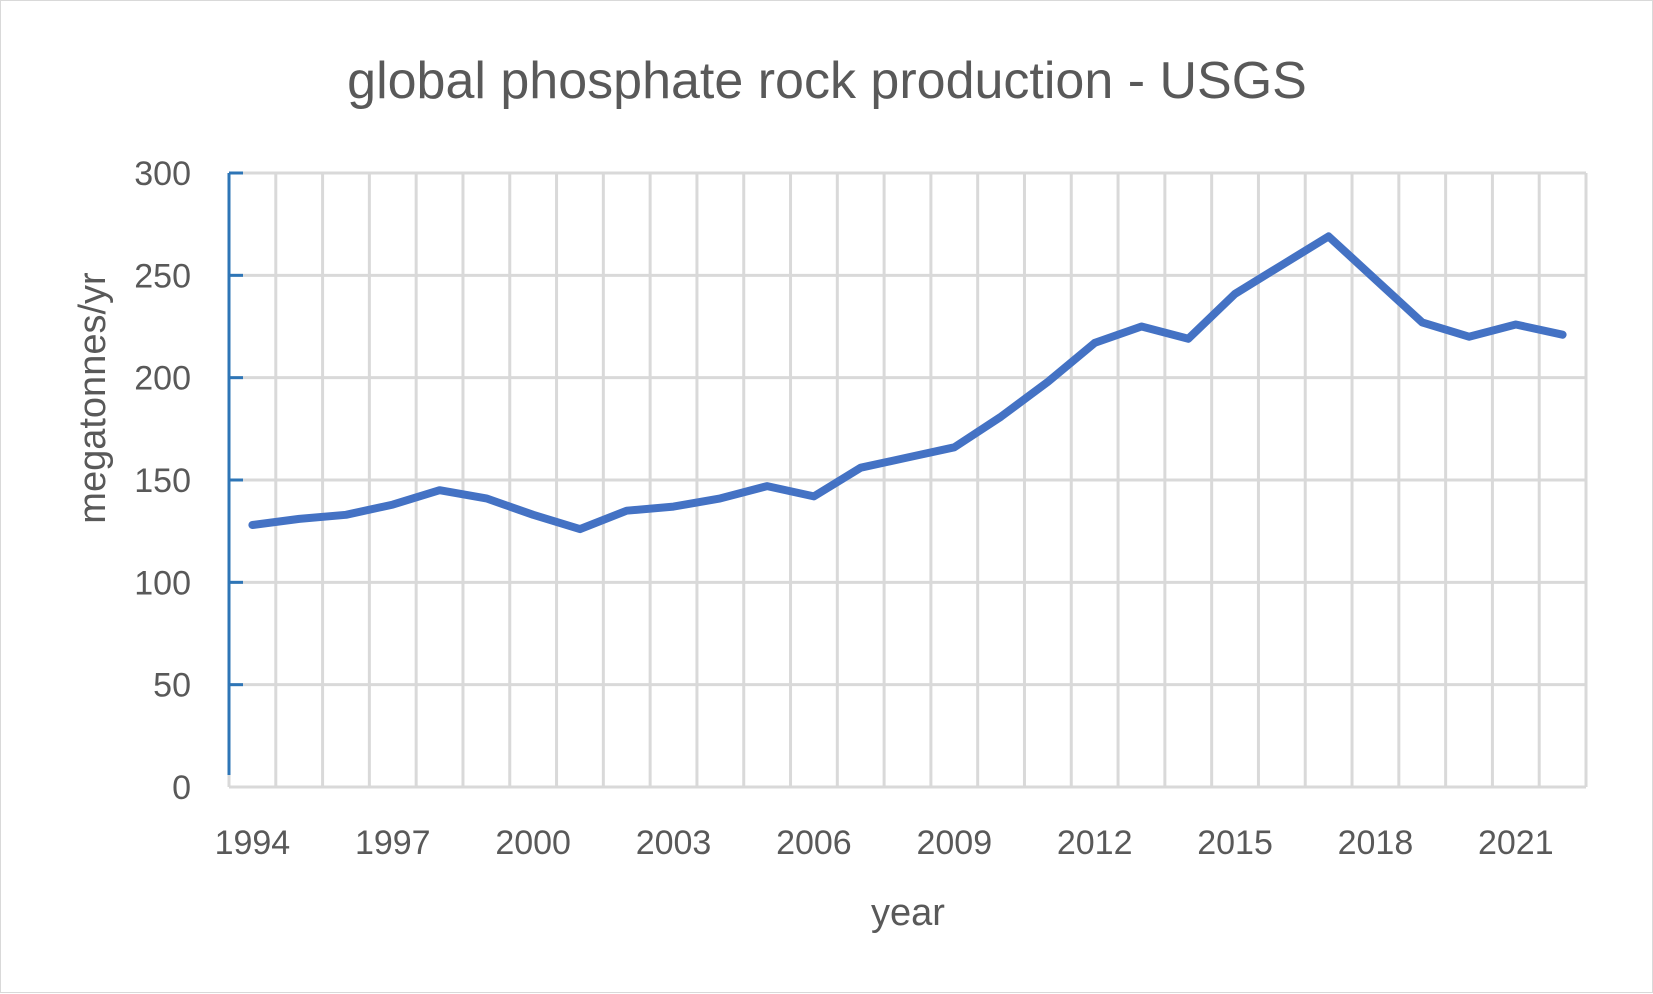 Image resolution: width=1653 pixels, height=994 pixels. I want to click on x-tick-label: 2009, so click(954, 843).